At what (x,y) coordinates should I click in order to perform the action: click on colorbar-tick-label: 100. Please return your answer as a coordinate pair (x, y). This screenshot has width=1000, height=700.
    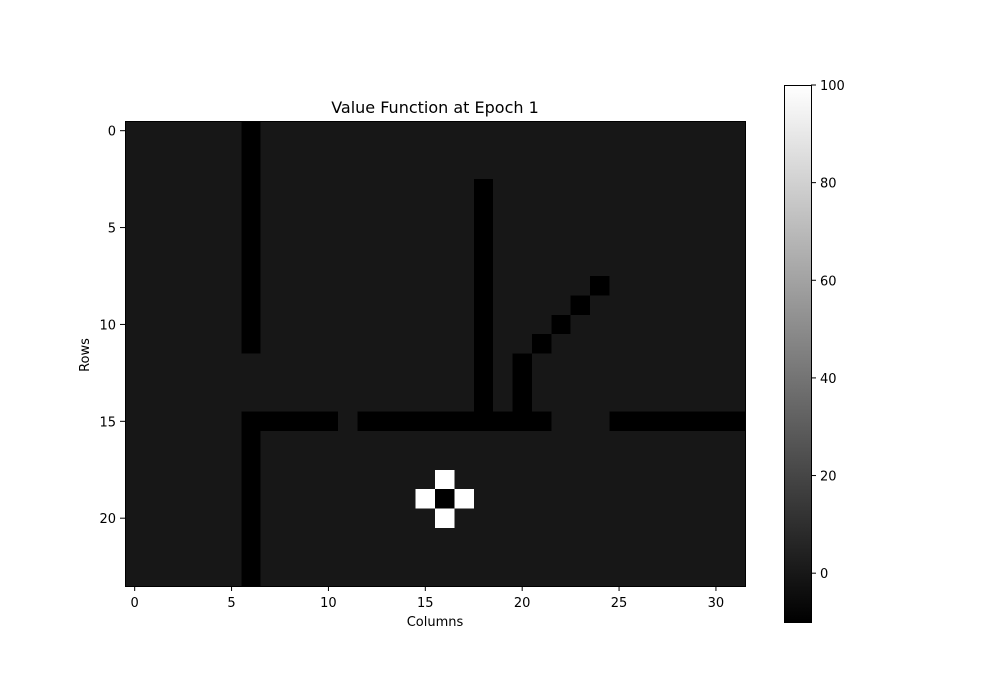
    Looking at the image, I should click on (832, 86).